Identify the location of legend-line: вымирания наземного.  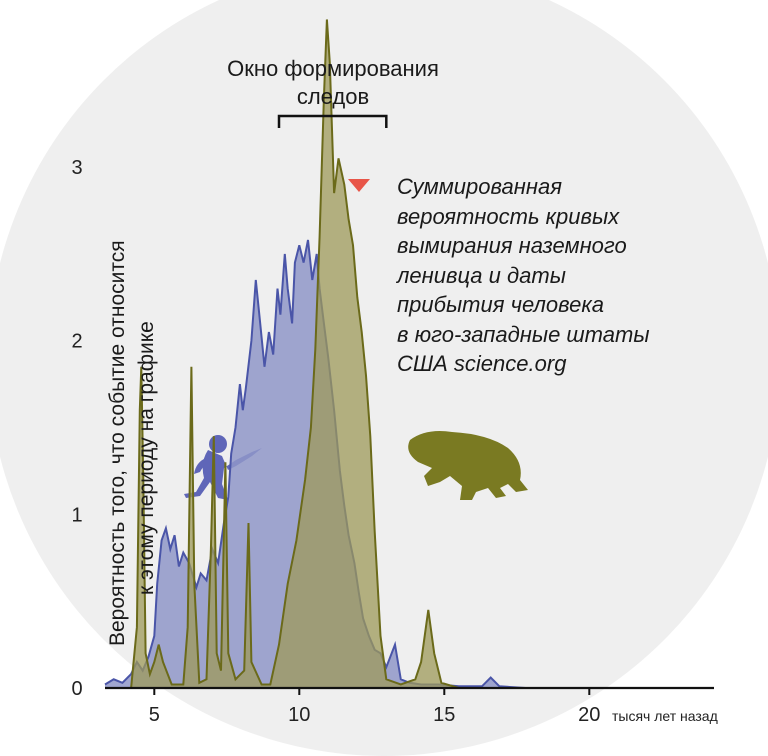
(512, 245).